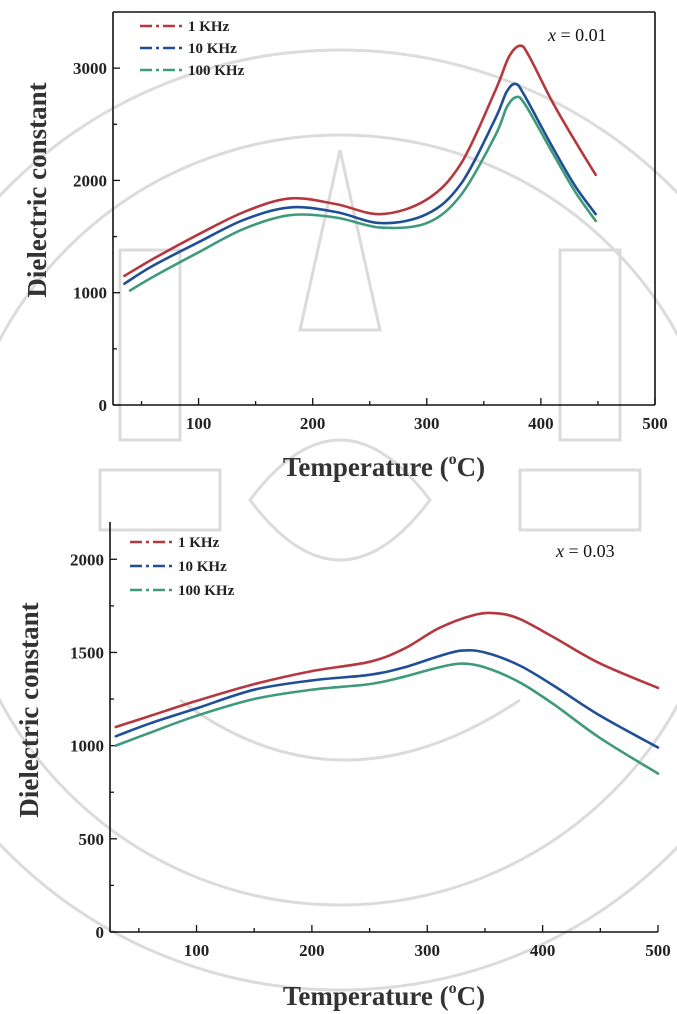  Describe the element at coordinates (29, 709) in the screenshot. I see `chart-x003-y-axis-title: Dielectric constant` at that location.